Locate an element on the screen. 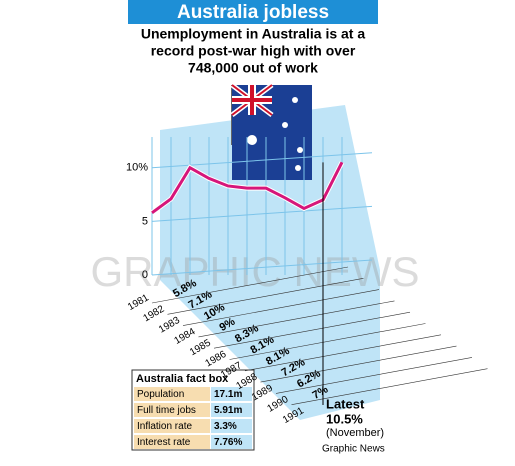 The height and width of the screenshot is (466, 515). year-label: 1985 is located at coordinates (200, 347).